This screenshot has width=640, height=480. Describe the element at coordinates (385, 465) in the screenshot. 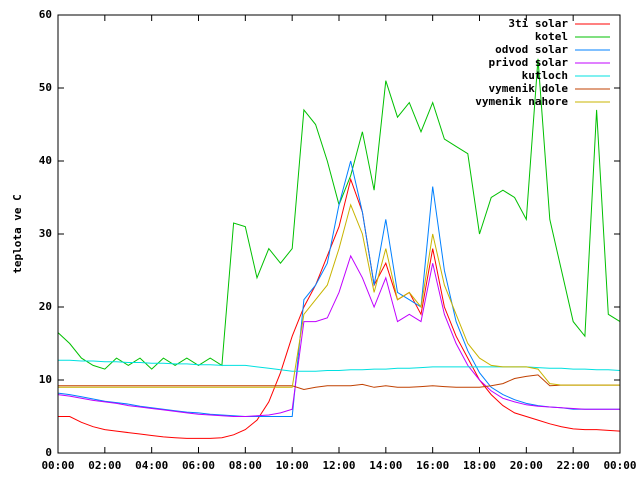

I see `x-tick-label: 14:00` at that location.